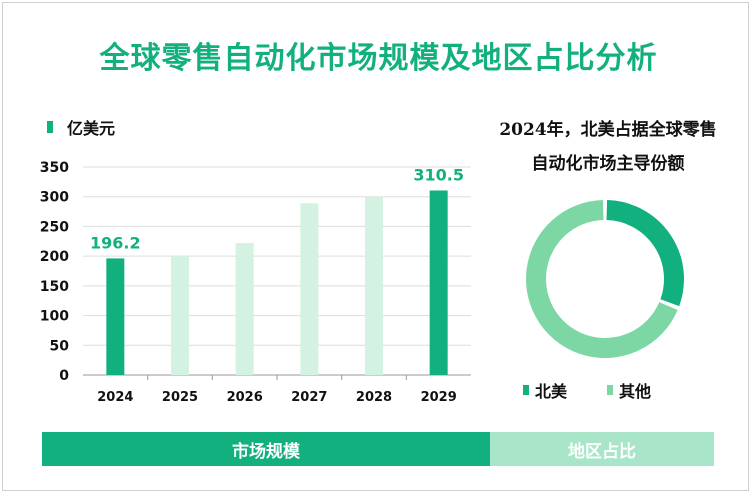 Image resolution: width=751 pixels, height=493 pixels. Describe the element at coordinates (309, 397) in the screenshot. I see `x-tick-label: 2027` at that location.